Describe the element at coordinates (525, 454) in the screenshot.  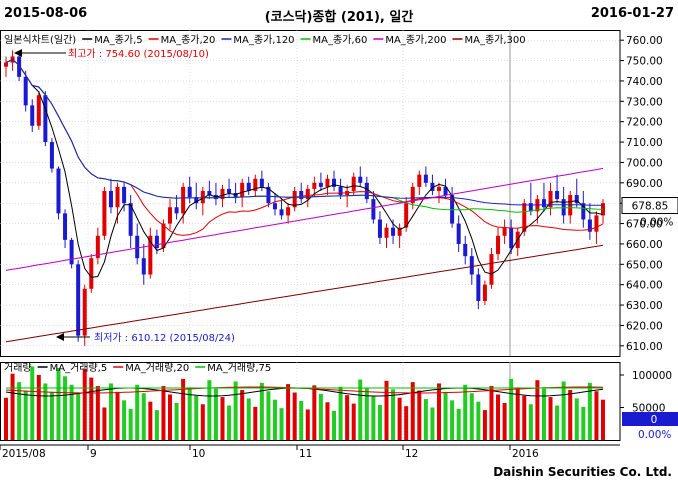
I see `x-tick-label: 2016` at that location.